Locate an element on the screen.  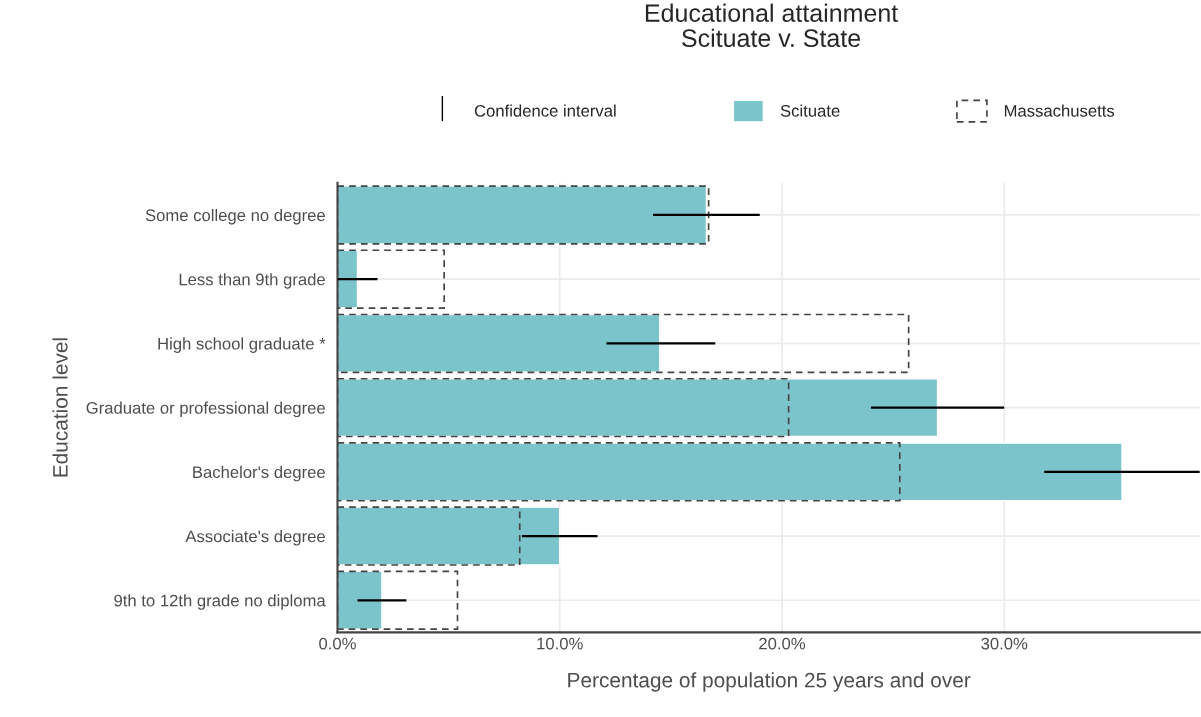
chart-title: Educational attainment Scituate v. State is located at coordinates (772, 25).